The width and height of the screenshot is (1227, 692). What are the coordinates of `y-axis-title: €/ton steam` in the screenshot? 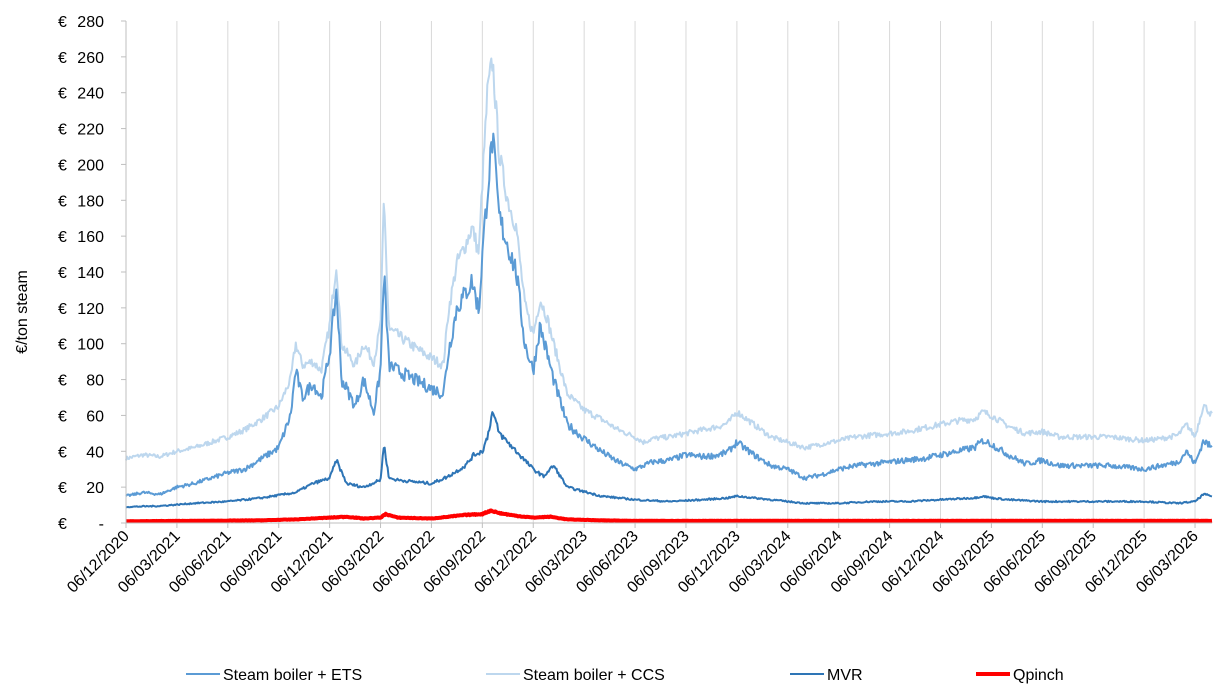 It's located at (22, 312).